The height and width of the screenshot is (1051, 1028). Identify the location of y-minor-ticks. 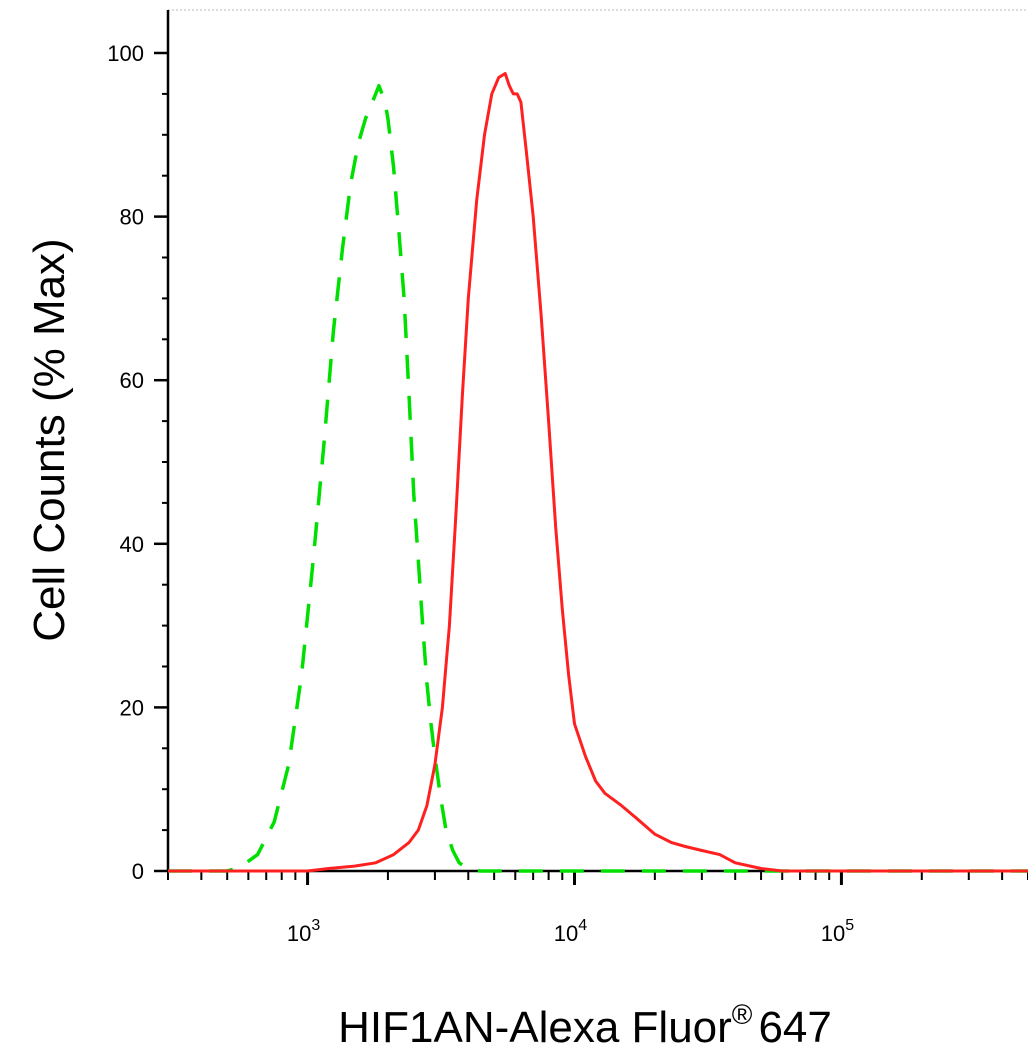
(165, 462).